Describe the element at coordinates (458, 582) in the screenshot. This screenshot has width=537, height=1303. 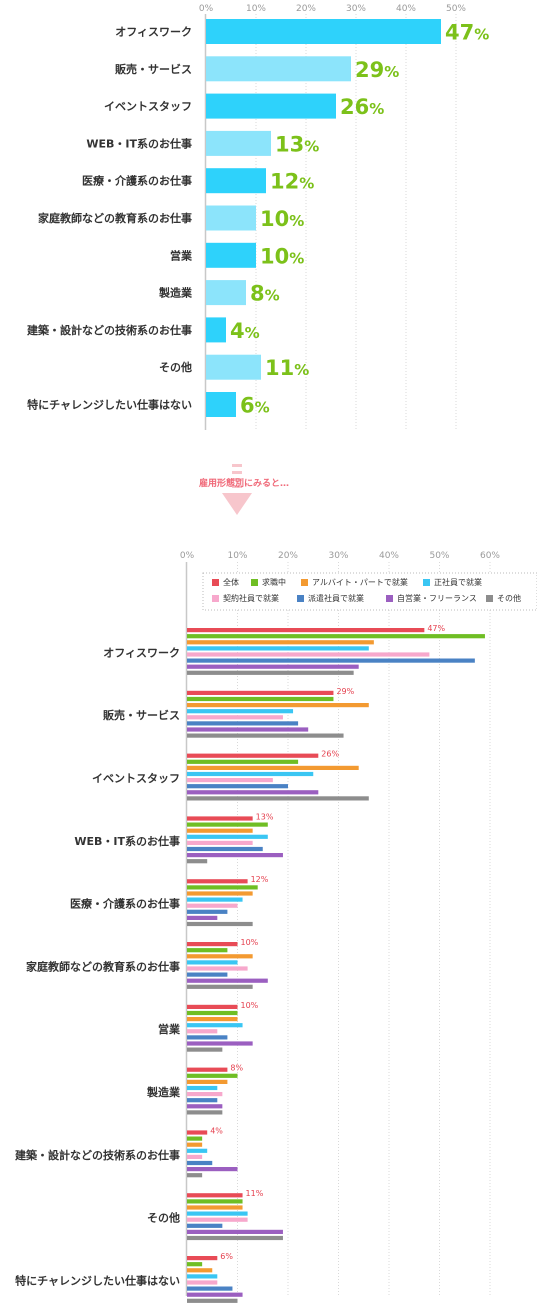
I see `legend-label: 正社員で就業` at that location.